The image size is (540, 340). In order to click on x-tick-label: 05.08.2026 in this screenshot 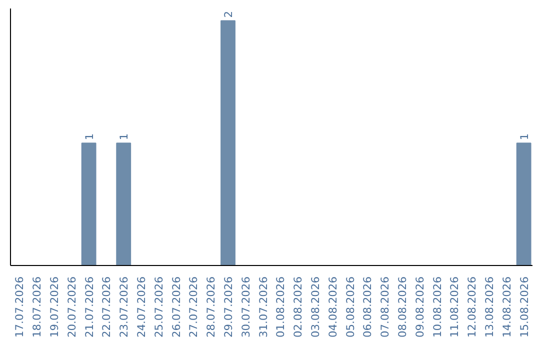, I will do `click(350, 307)`.